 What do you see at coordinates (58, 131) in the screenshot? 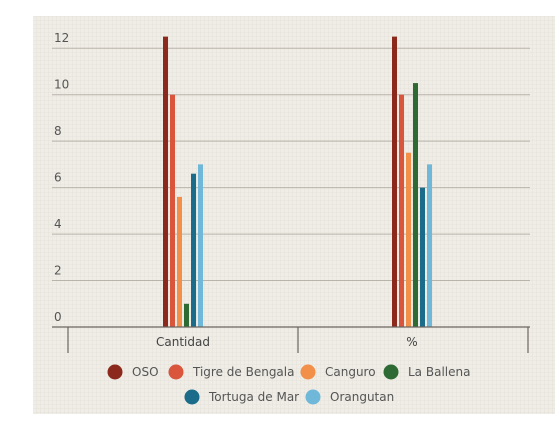
I see `y-tick-label: 8` at bounding box center [58, 131].